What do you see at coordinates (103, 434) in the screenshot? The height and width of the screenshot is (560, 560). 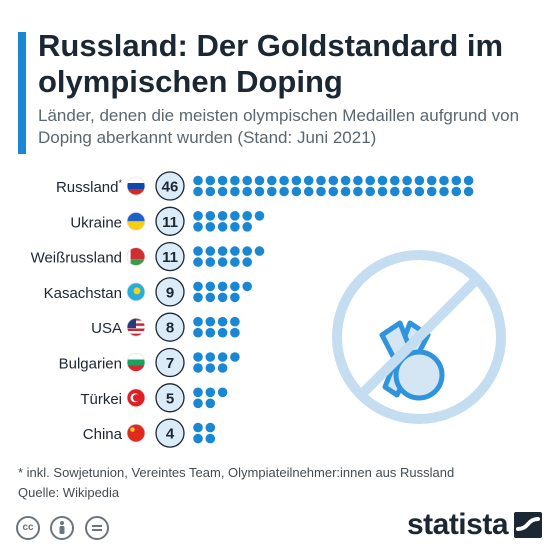 I see `category-label: China` at bounding box center [103, 434].